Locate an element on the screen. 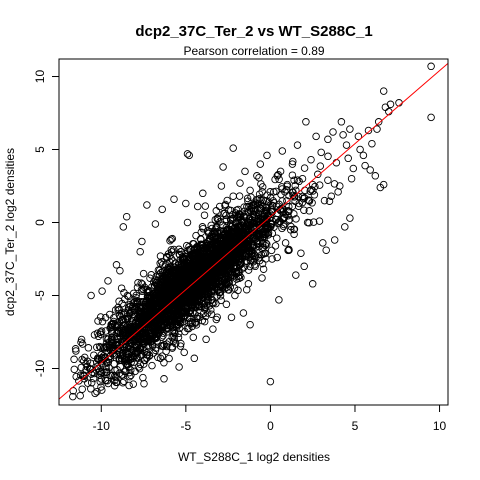  y-tick-label: -5 is located at coordinates (40, 295).